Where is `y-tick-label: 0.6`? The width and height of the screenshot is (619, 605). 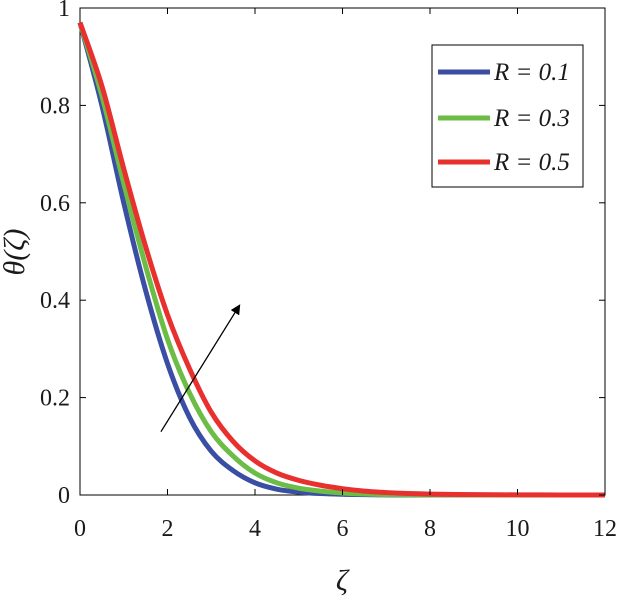 y-tick-label: 0.6 is located at coordinates (55, 204).